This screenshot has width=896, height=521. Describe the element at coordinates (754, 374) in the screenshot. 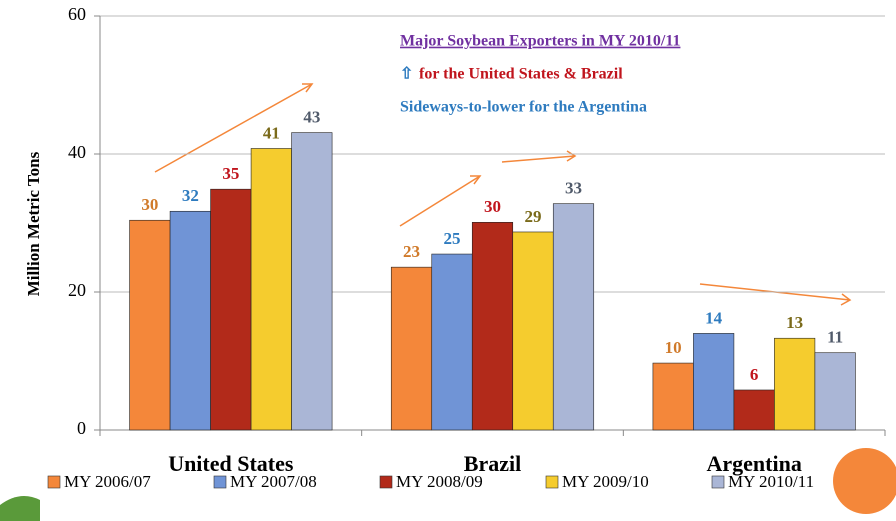

I see `value-label: 6` at that location.